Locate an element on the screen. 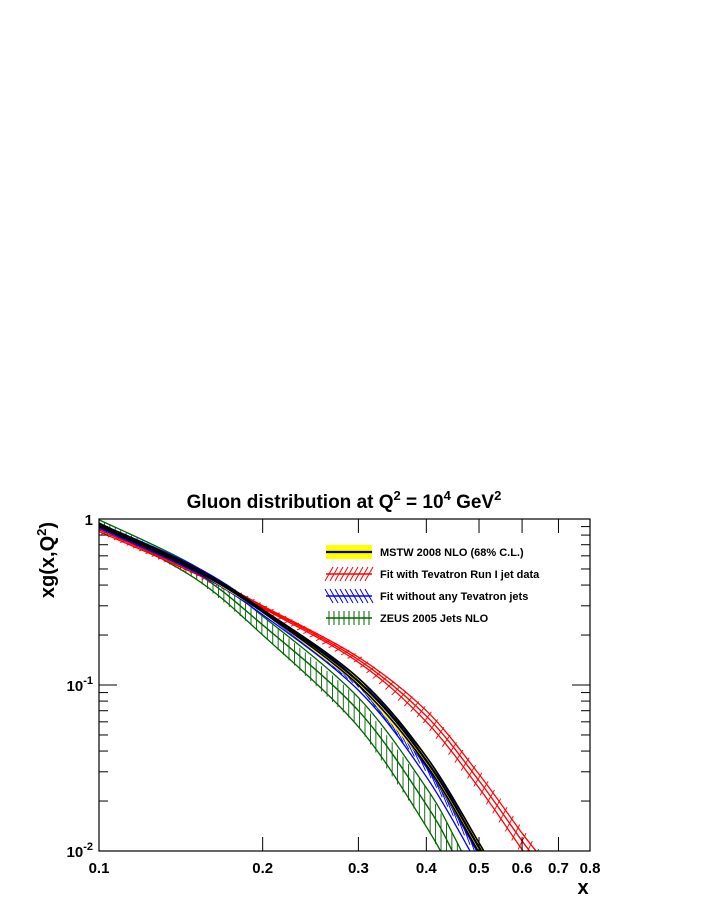  y-tick-label: 1 is located at coordinates (89, 520).